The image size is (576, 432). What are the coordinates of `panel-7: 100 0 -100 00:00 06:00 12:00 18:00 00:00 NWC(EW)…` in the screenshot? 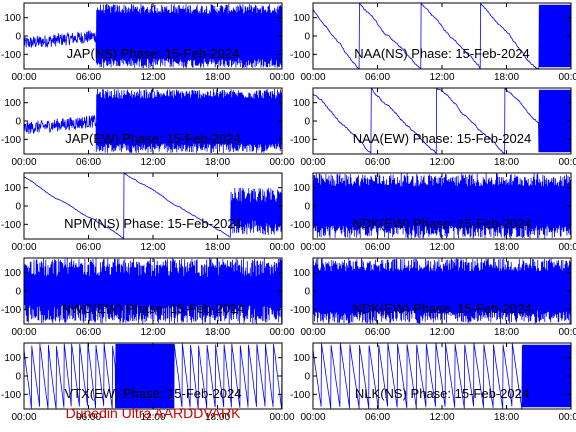 It's located at (148, 297).